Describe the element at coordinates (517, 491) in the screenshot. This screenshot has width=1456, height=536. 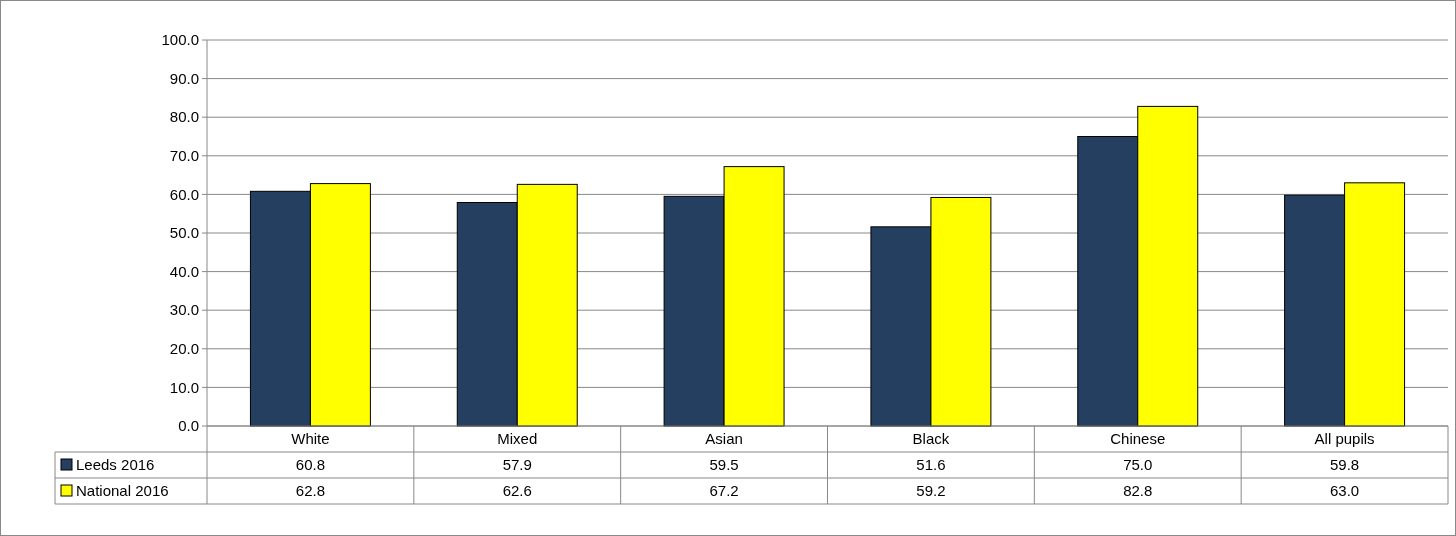
I see `data-label: 62.6` at that location.